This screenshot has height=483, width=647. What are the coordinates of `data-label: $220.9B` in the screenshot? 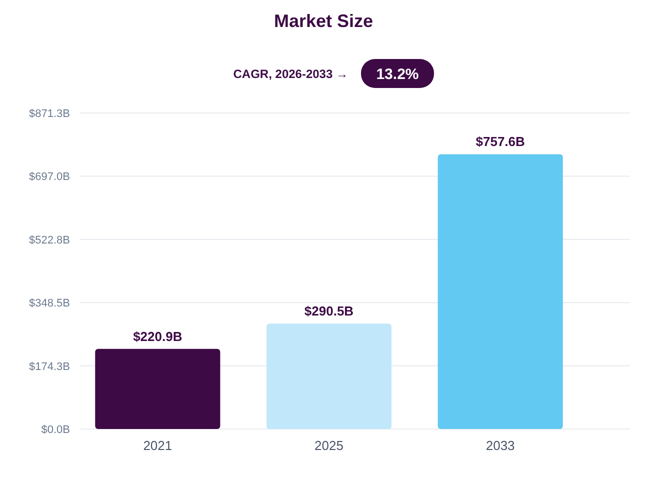 It's located at (157, 336).